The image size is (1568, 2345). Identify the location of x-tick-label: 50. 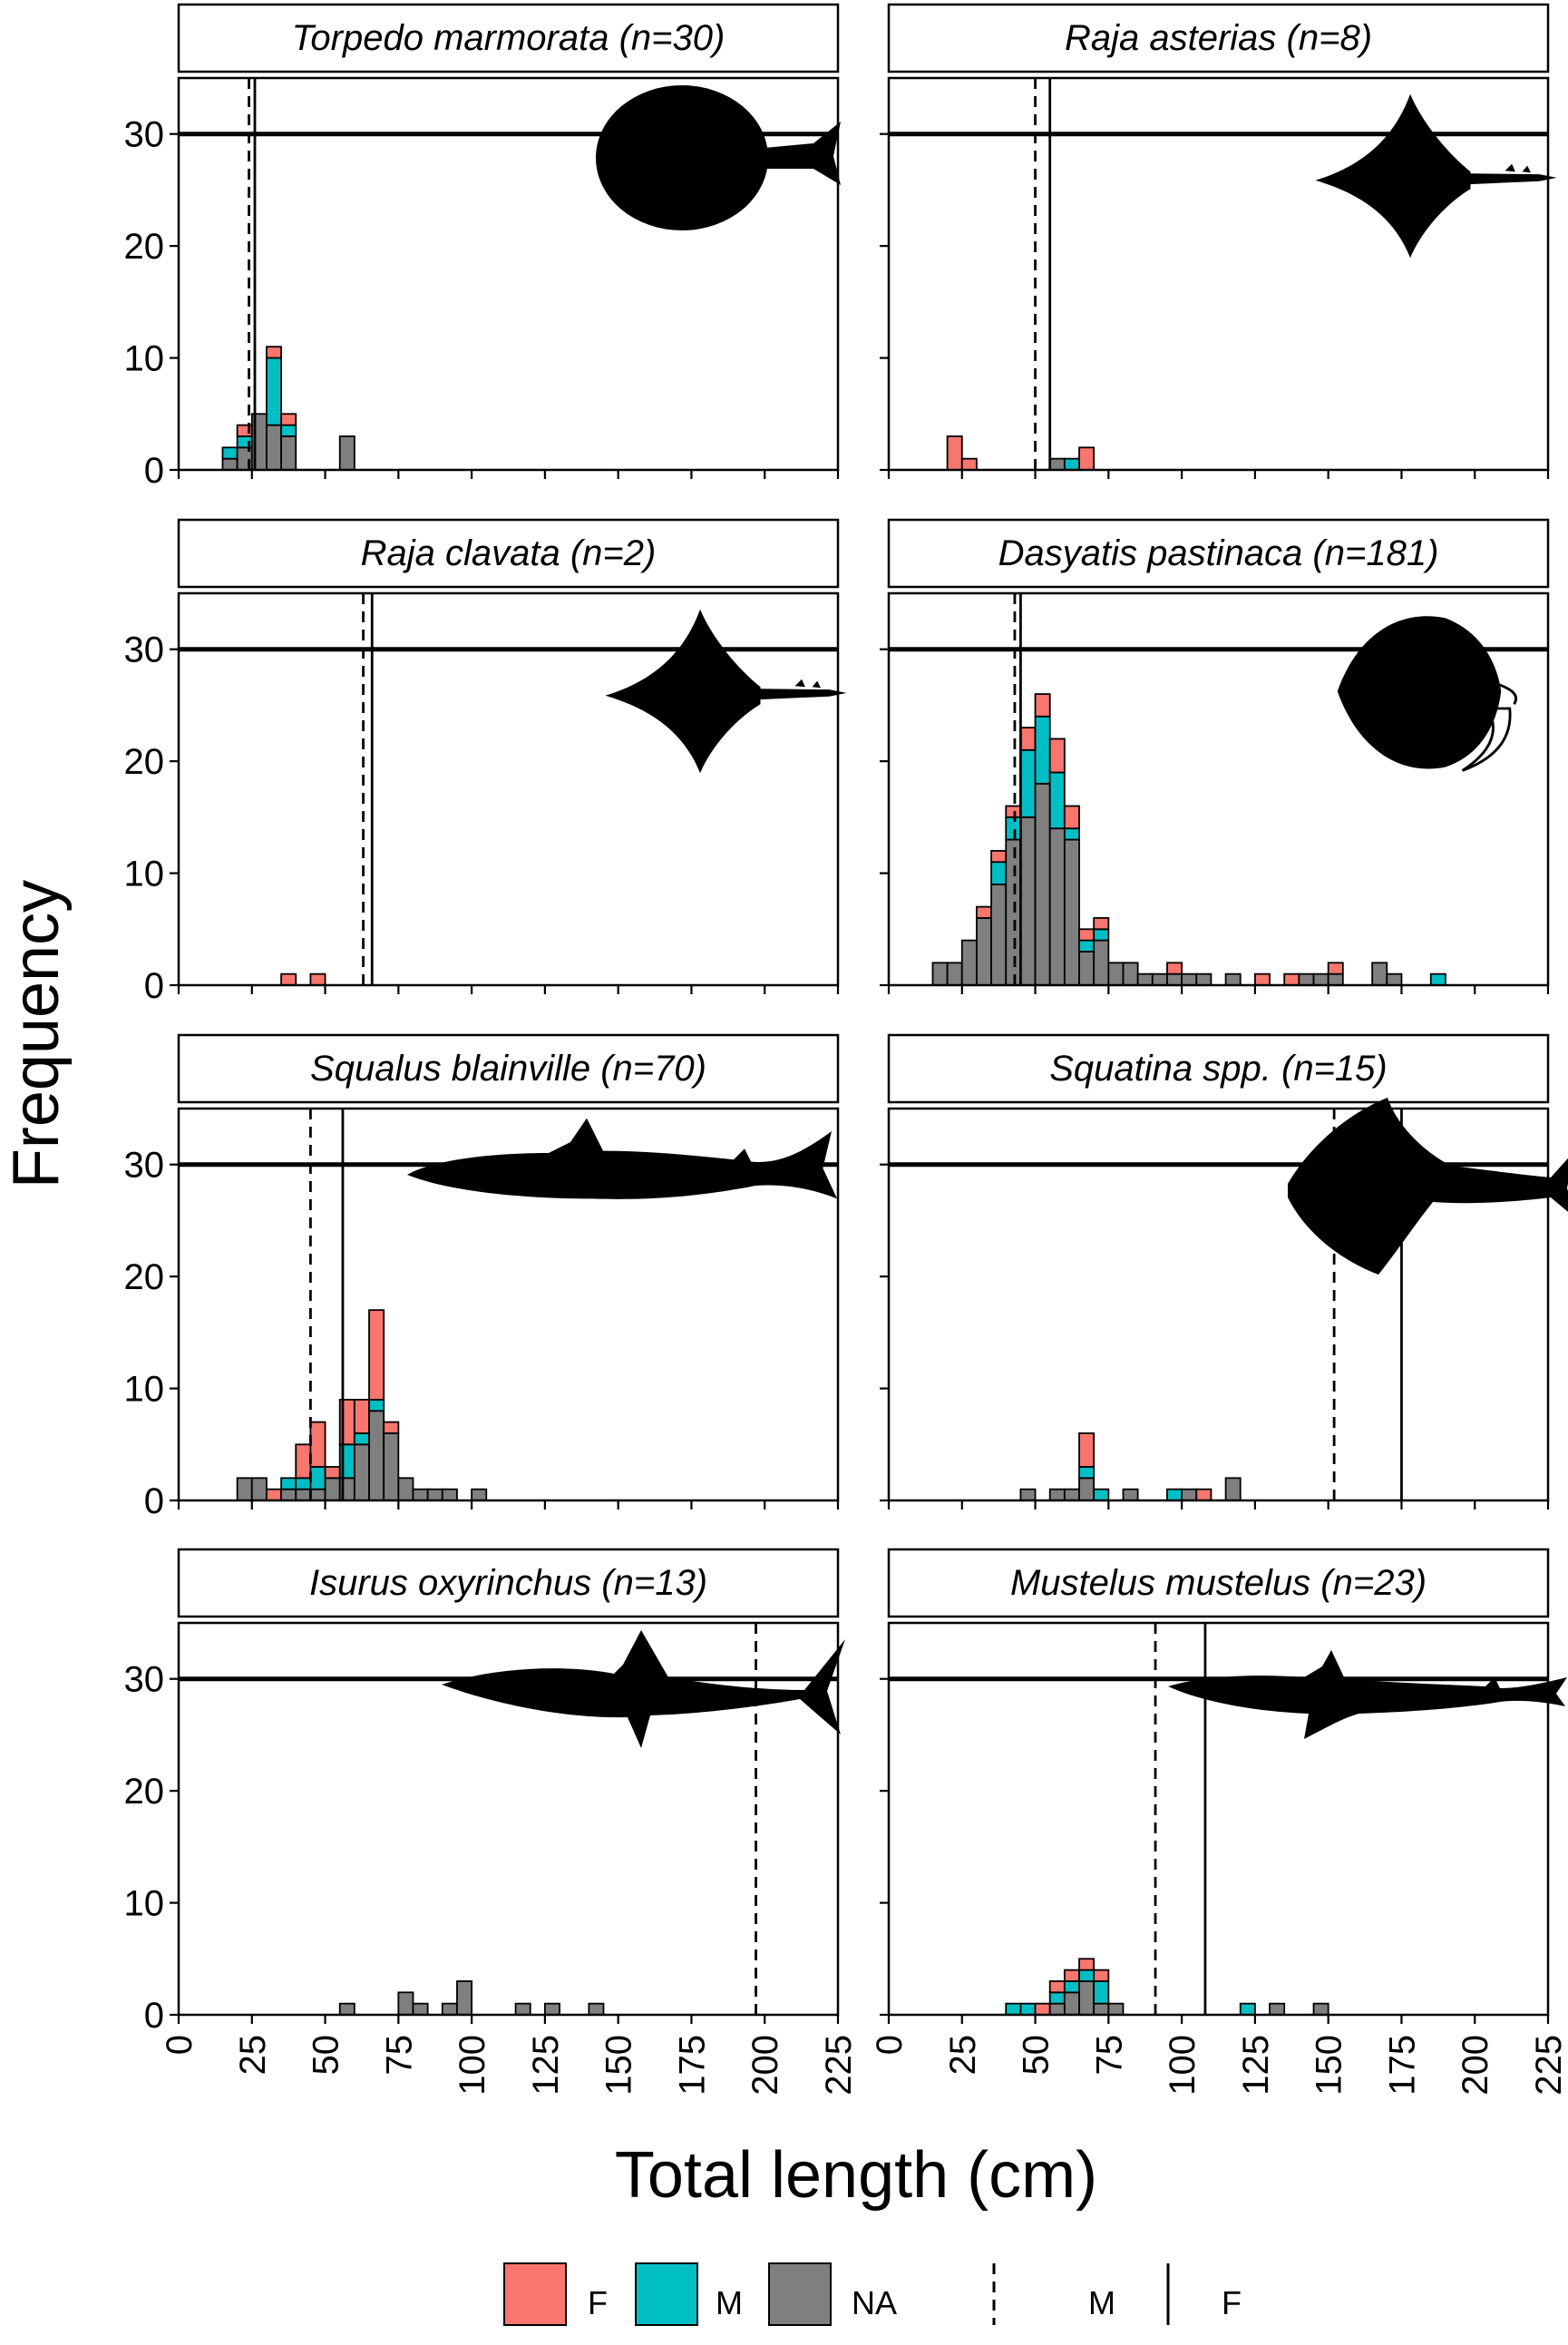
(326, 2055).